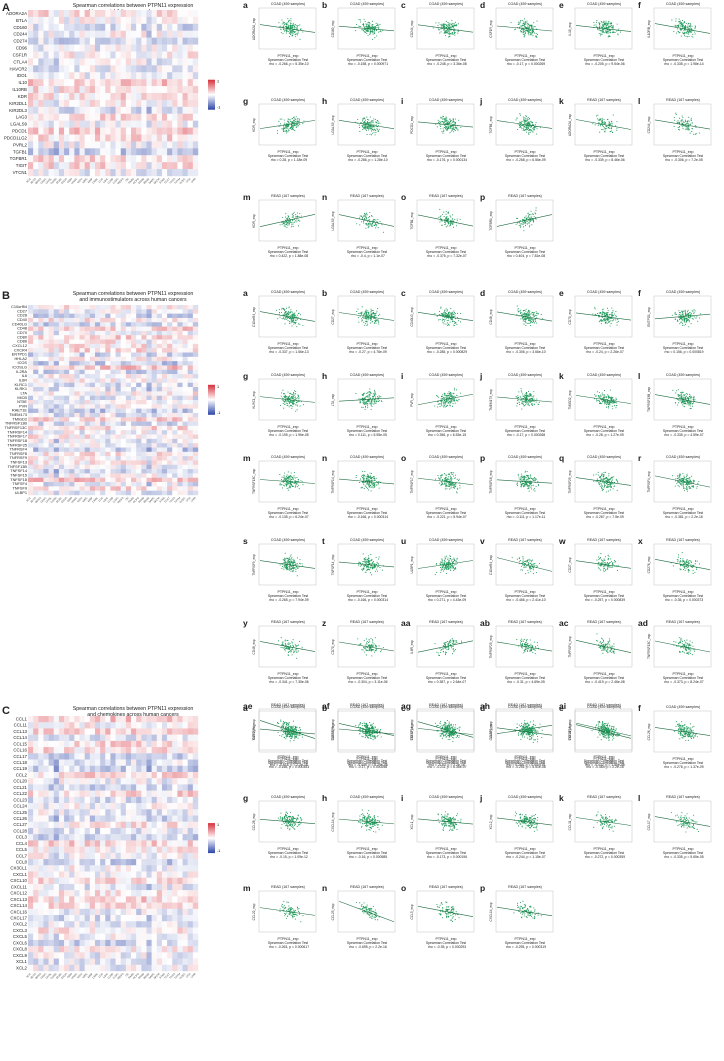 This screenshot has height=1061, width=724. I want to click on x-axis-label: PTPN11_exp, so click(525, 248).